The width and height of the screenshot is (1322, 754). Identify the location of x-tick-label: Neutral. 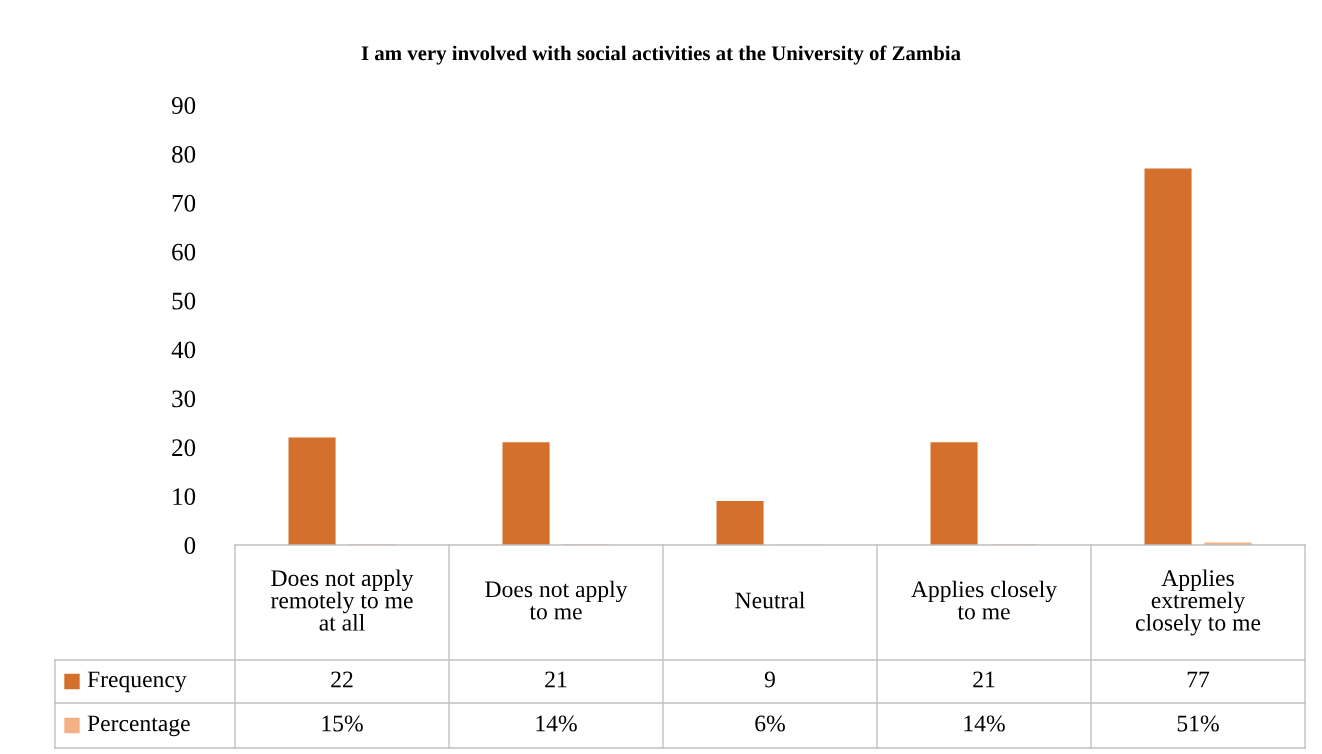
(770, 600).